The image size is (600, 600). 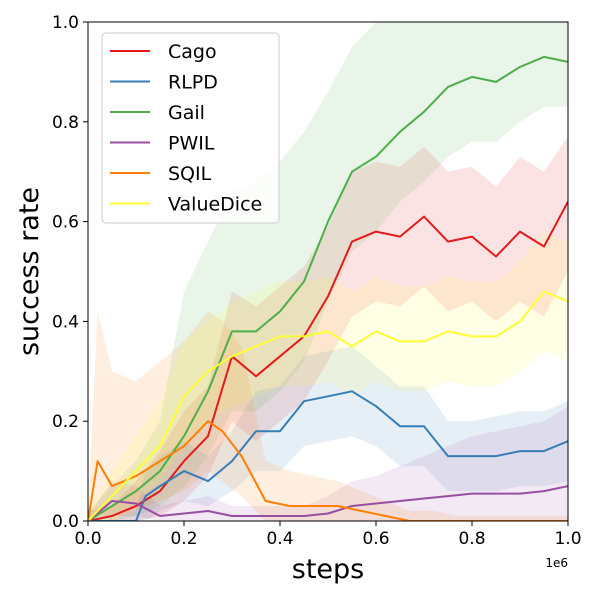 What do you see at coordinates (471, 539) in the screenshot?
I see `x-tick-label: 0.8` at bounding box center [471, 539].